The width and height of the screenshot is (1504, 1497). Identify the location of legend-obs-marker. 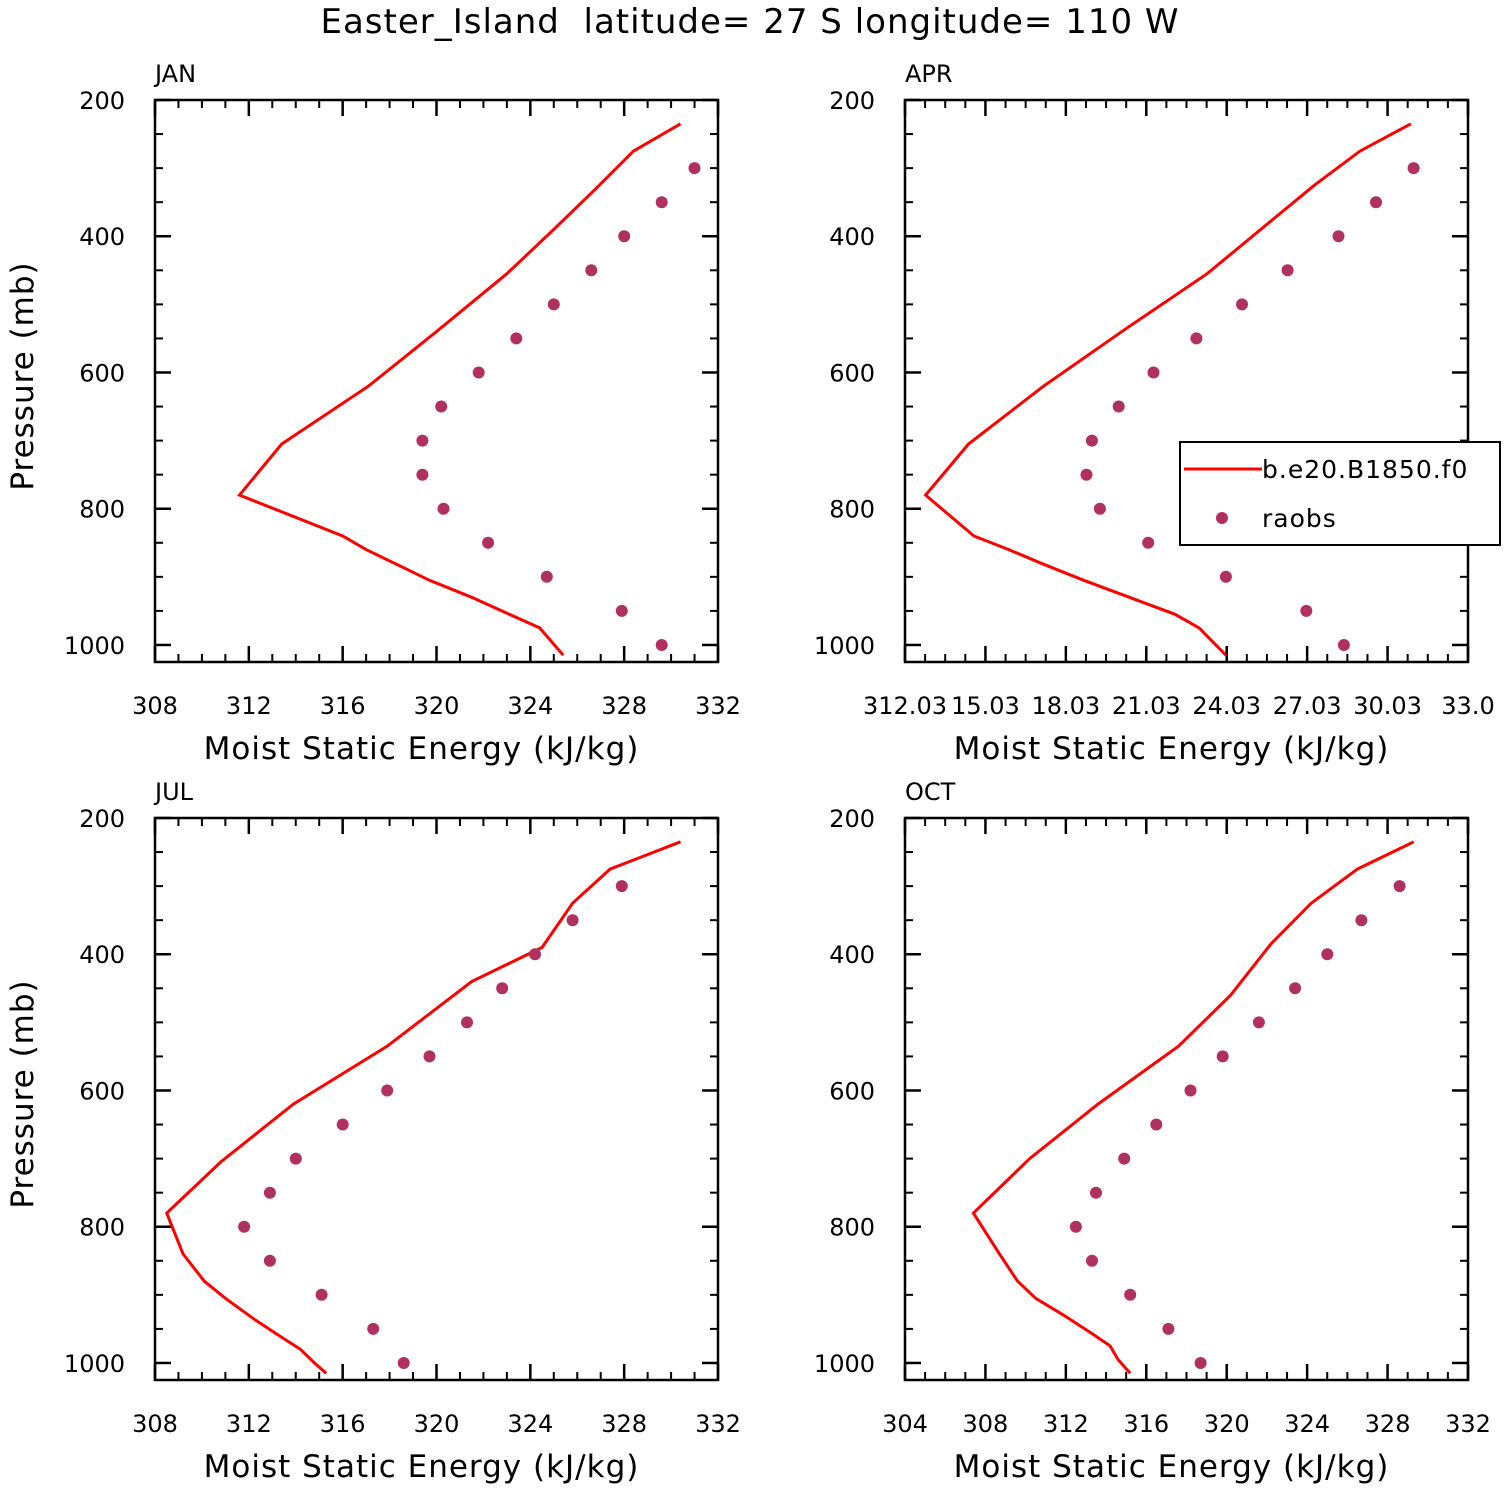
(1222, 518).